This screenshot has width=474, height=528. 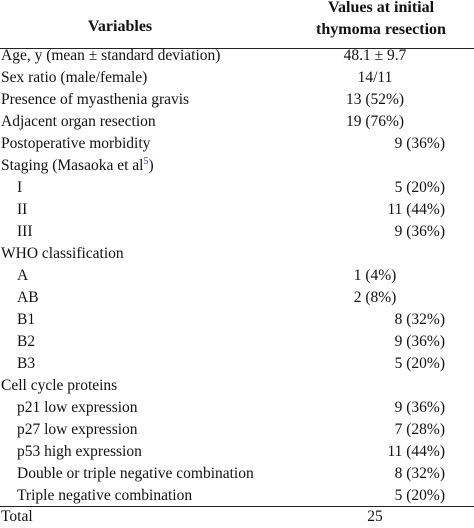 I want to click on table-row-triple-negative: Triple negative combination 5 (20%), so click(x=237, y=496).